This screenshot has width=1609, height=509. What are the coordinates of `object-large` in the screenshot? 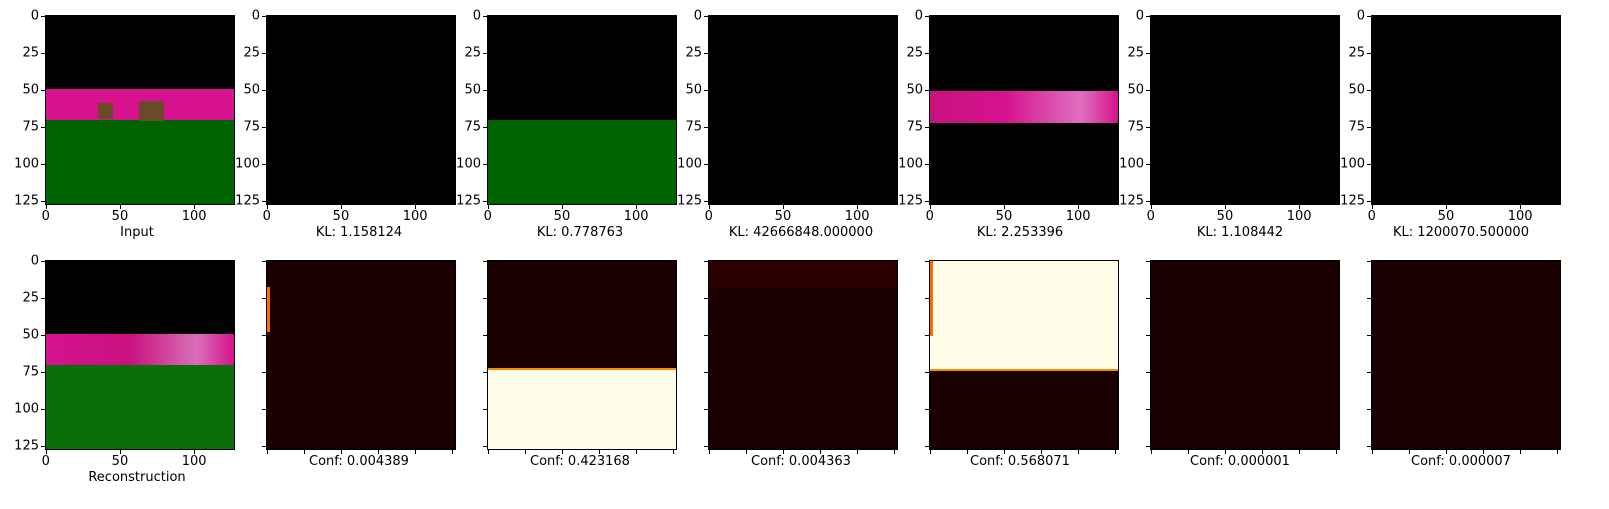 It's located at (151, 111).